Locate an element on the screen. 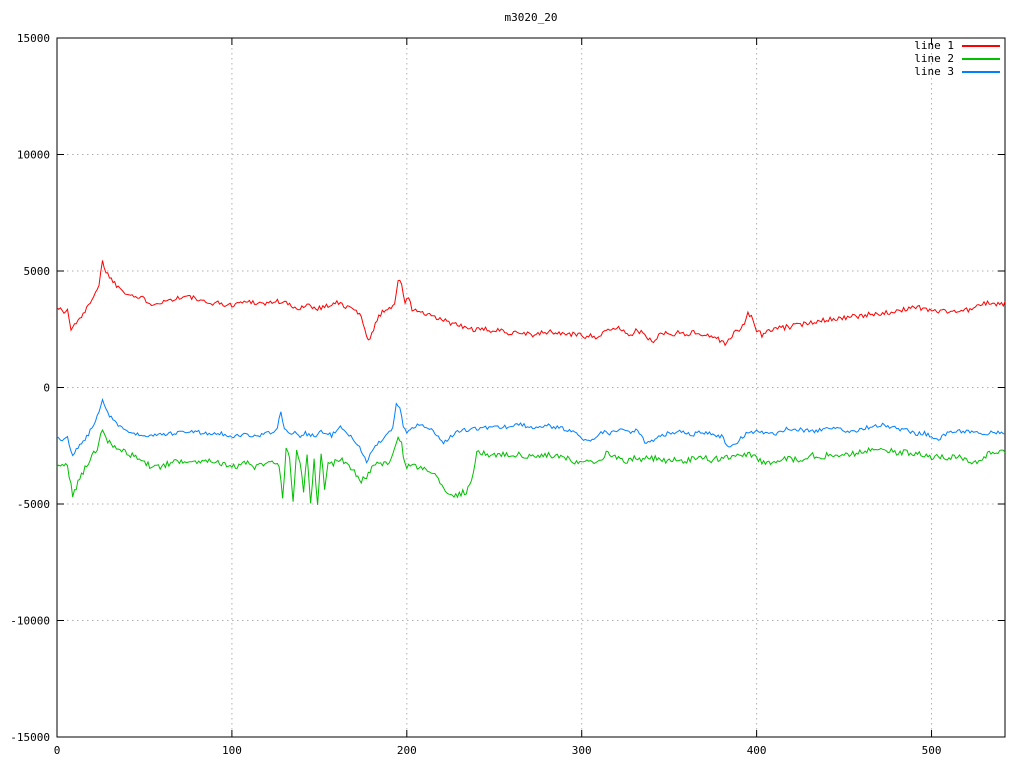  y-tick-label: -5000 is located at coordinates (33, 504).